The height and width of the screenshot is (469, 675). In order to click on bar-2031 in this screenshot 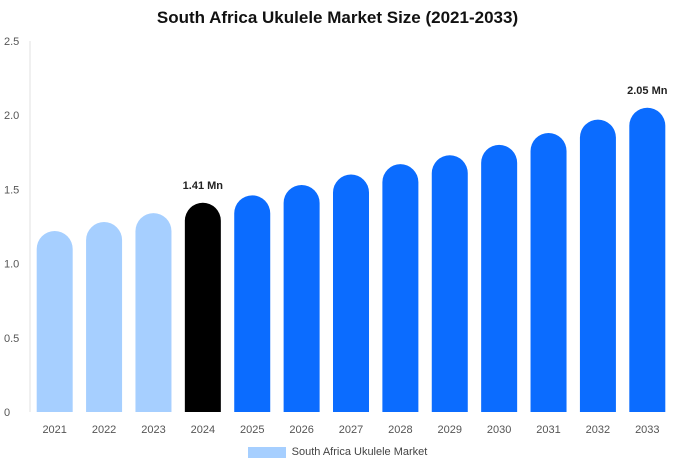, I will do `click(548, 272)`.